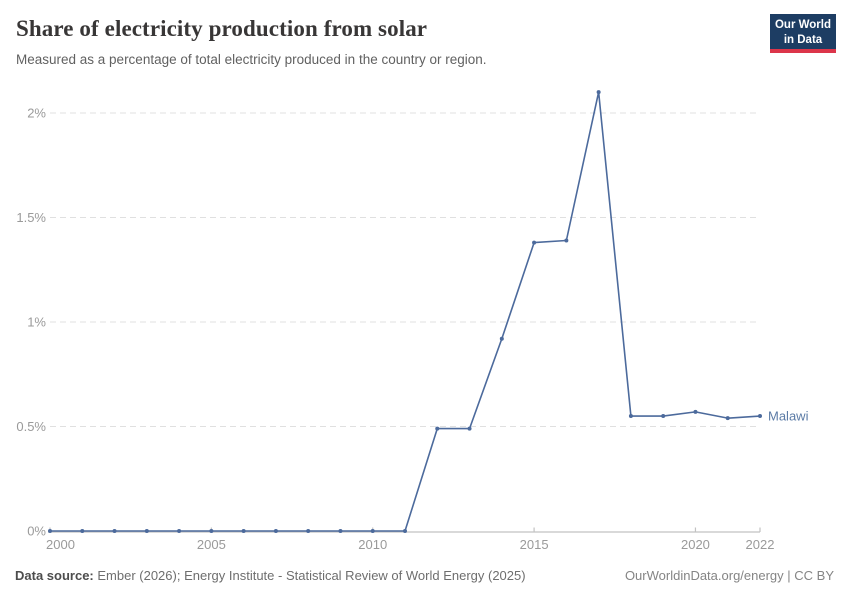 The height and width of the screenshot is (600, 850). I want to click on x-axis-label: 2020, so click(695, 544).